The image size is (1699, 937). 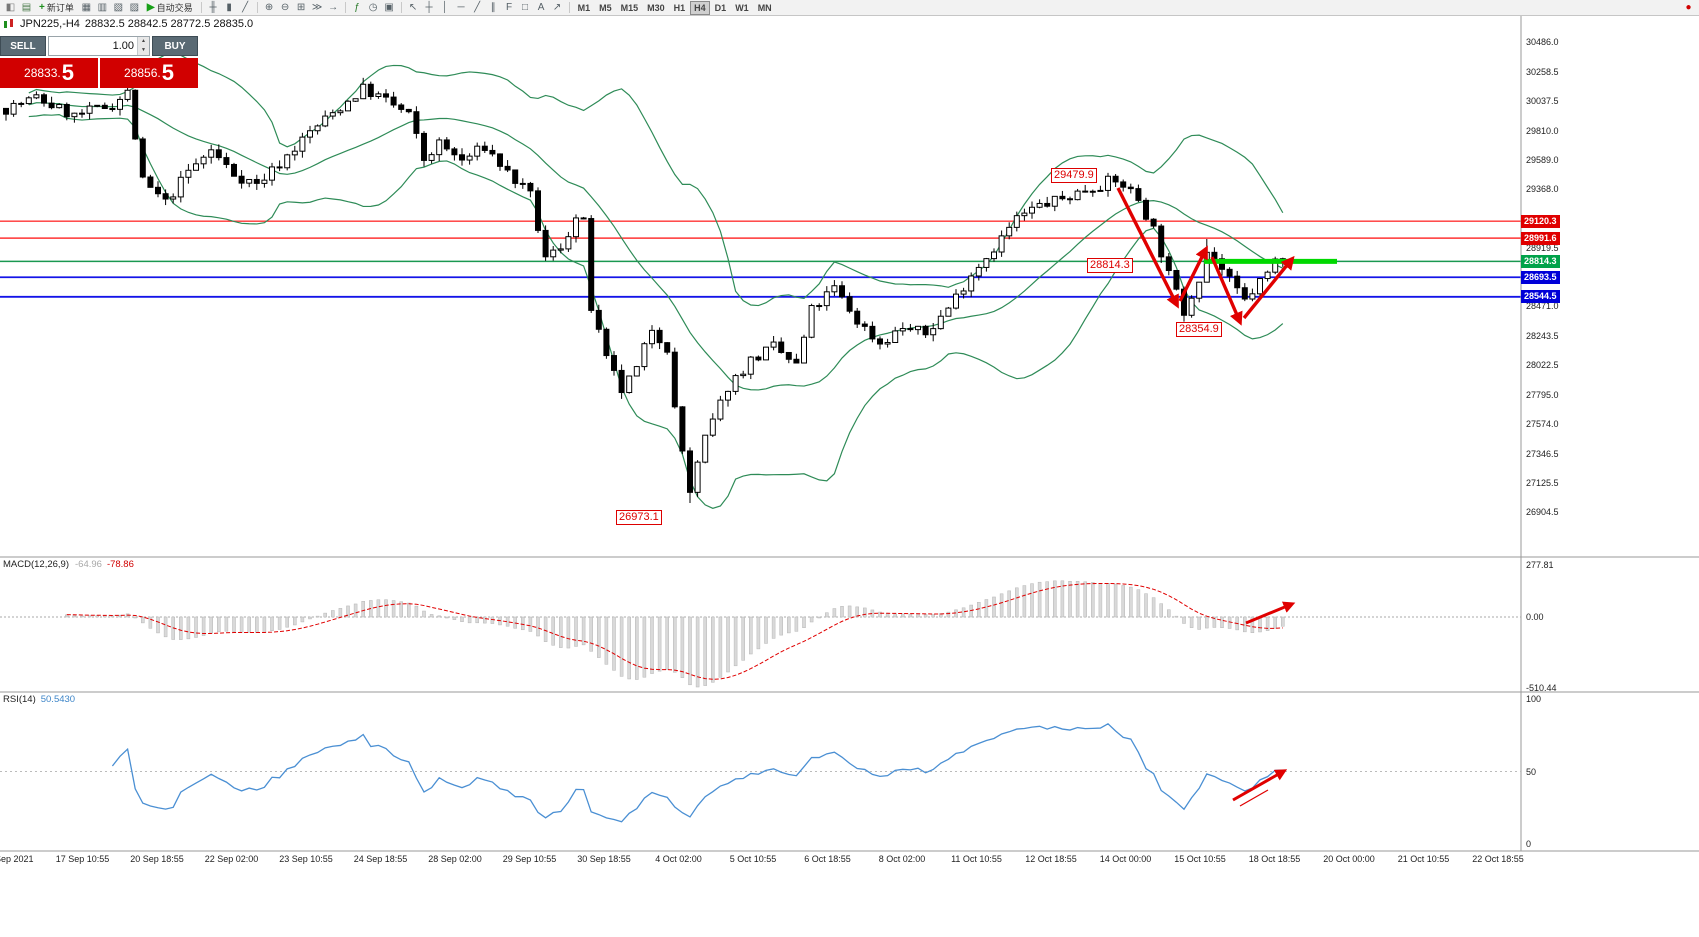 I want to click on volume-spinner: ▲ ▼, so click(x=143, y=46).